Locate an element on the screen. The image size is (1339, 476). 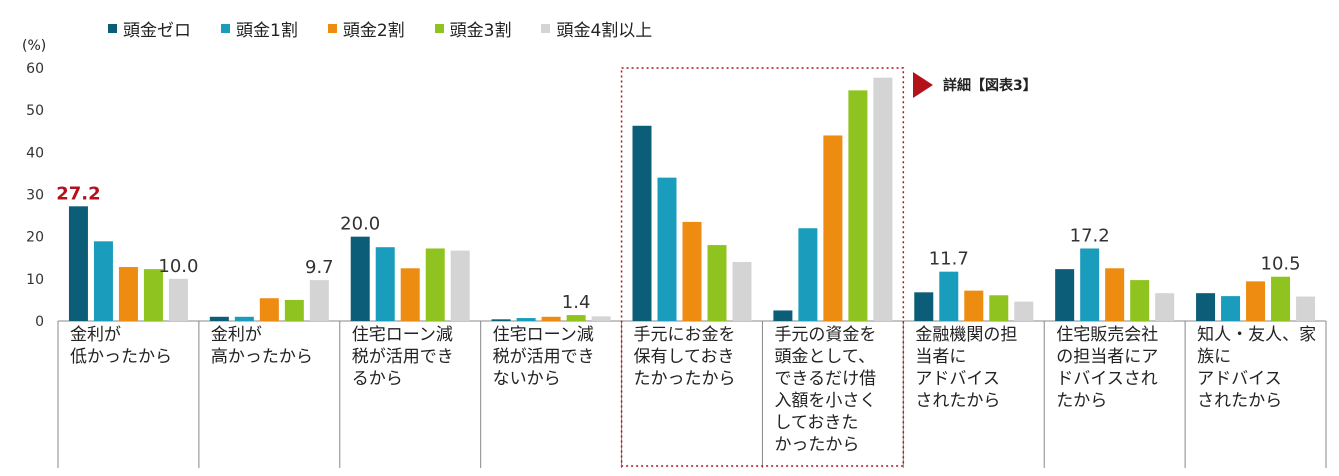
y-tick-label: 50 is located at coordinates (35, 111).